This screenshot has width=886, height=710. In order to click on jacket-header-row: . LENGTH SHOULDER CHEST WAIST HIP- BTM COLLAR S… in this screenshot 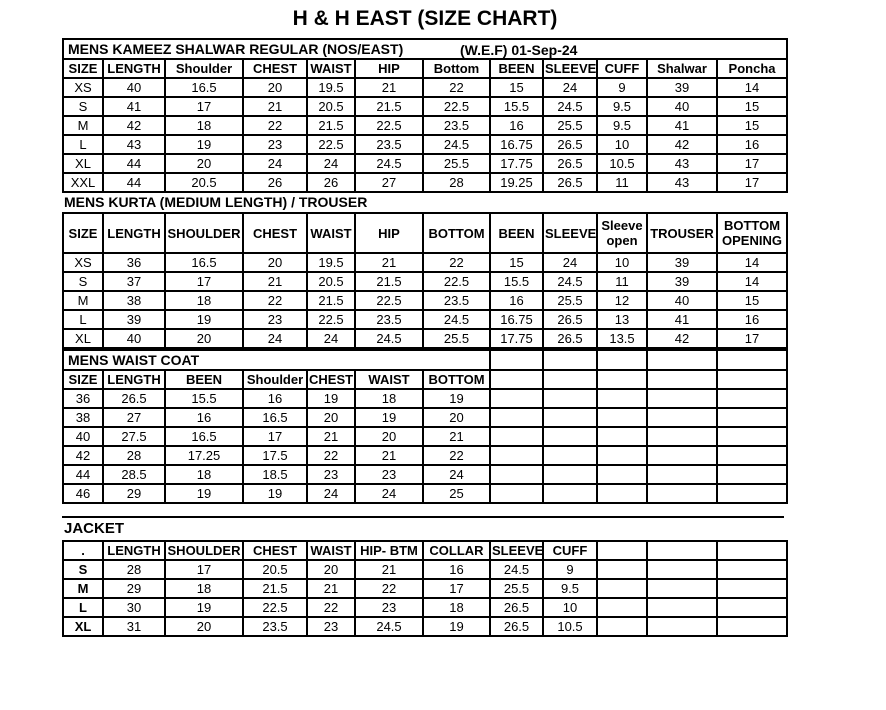, I will do `click(426, 551)`.